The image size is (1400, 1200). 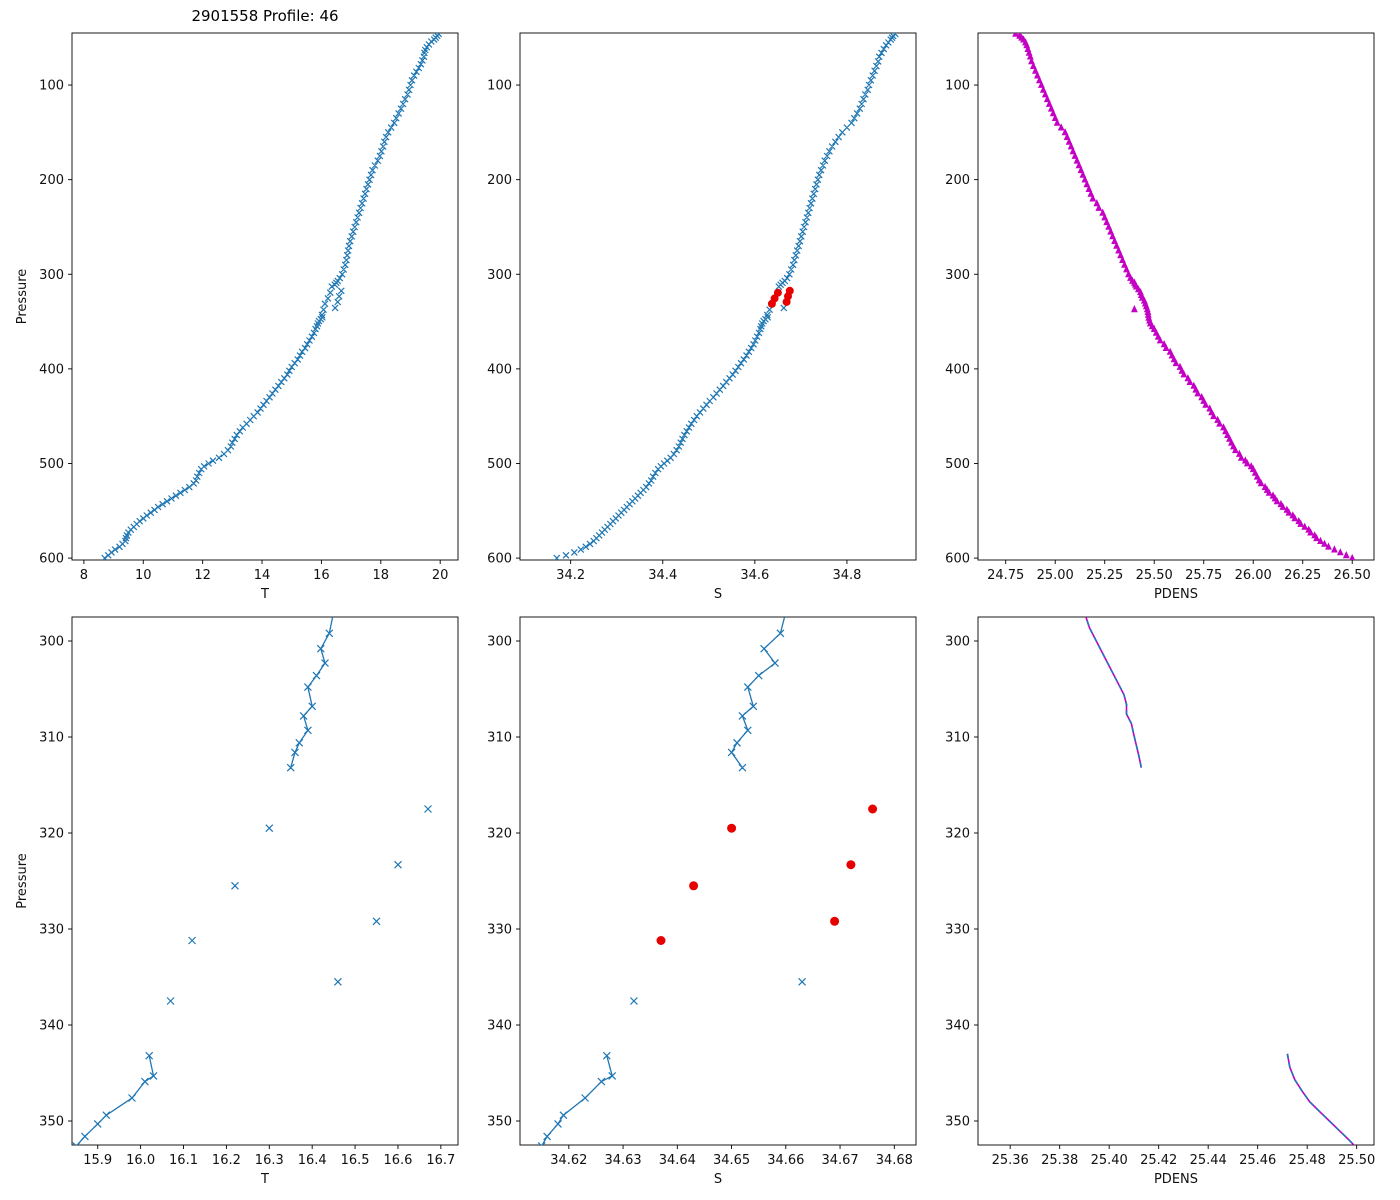 What do you see at coordinates (756, 700) in the screenshot?
I see `series-markers-s-line-upper` at bounding box center [756, 700].